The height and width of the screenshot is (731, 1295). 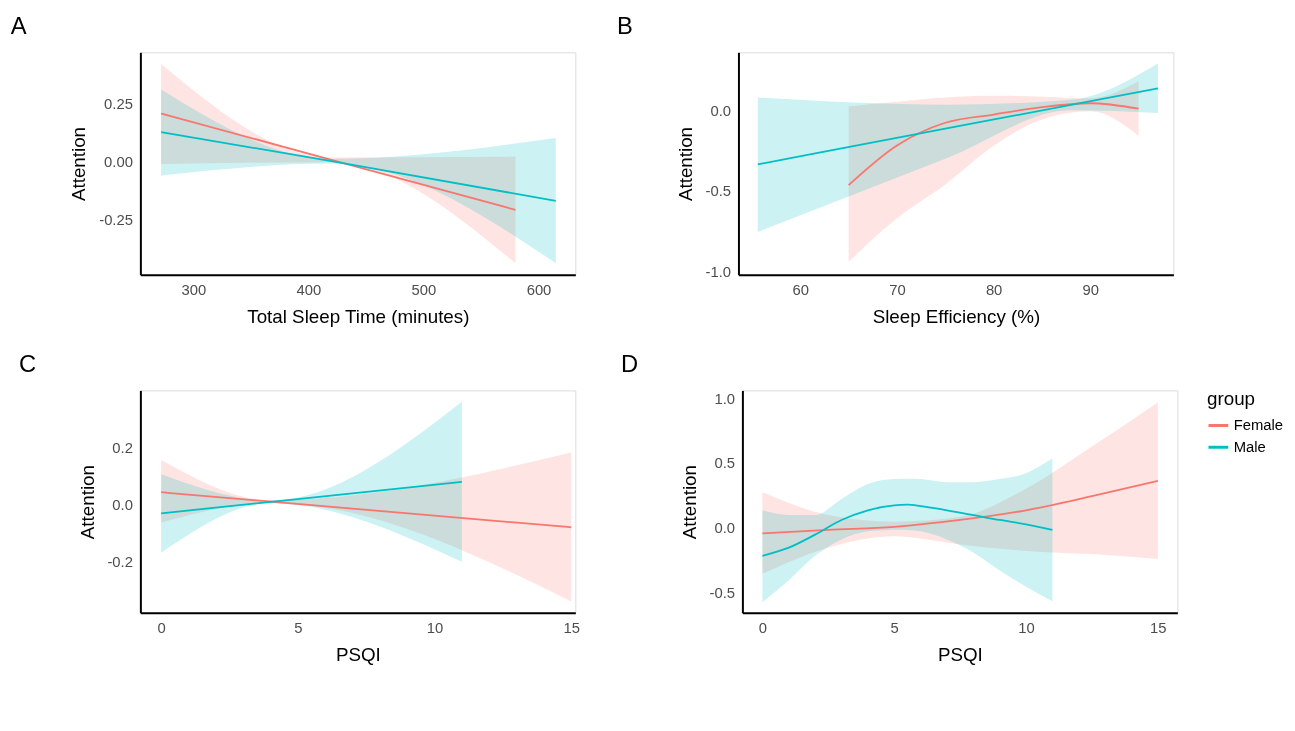 I want to click on x-tick-label: 90, so click(x=1091, y=290).